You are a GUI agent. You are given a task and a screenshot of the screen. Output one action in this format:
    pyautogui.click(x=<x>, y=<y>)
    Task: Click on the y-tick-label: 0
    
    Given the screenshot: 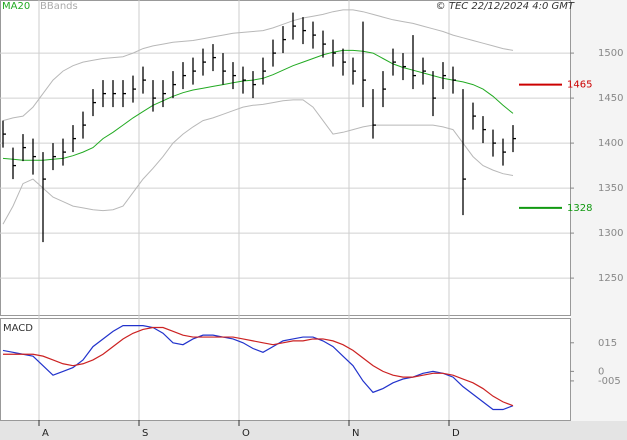 What is the action you would take?
    pyautogui.click(x=601, y=371)
    